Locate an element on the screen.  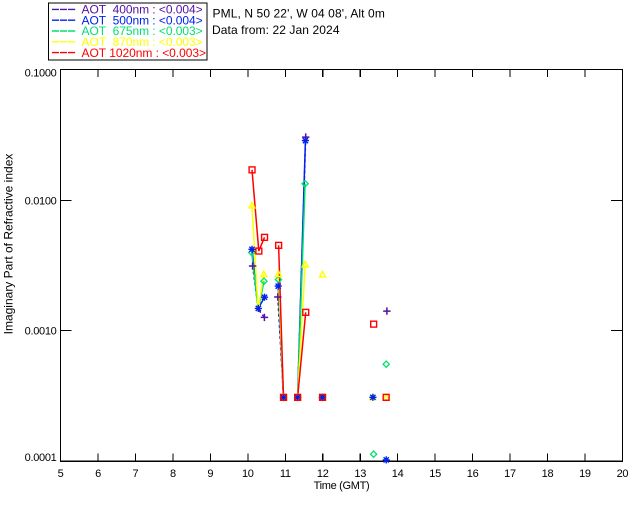
svg-text: 18 is located at coordinates (548, 474).